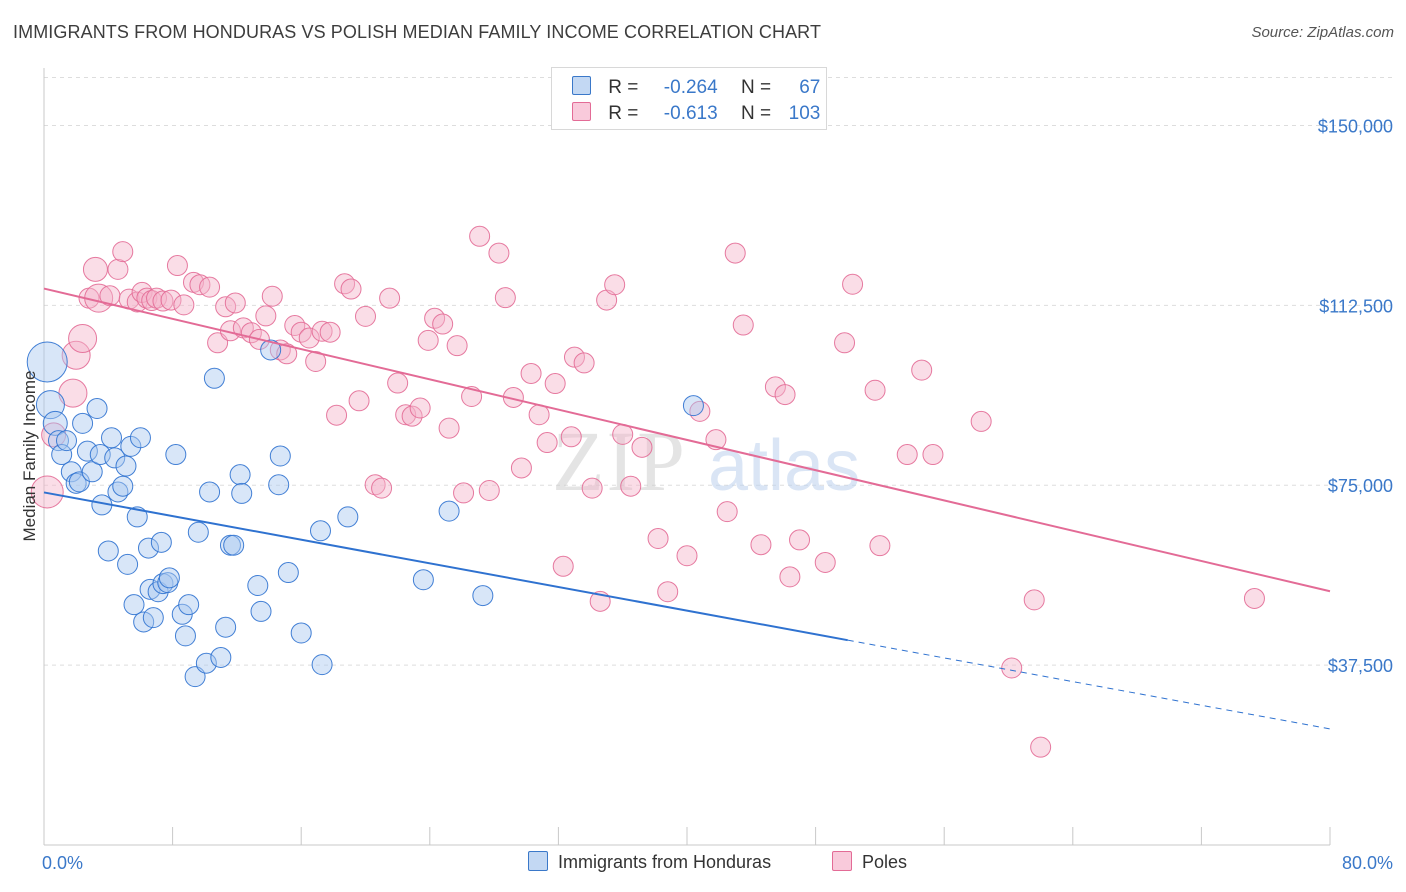 Image resolution: width=1406 pixels, height=892 pixels. I want to click on series-legend-honduras: Immigrants from Honduras, so click(649, 862).